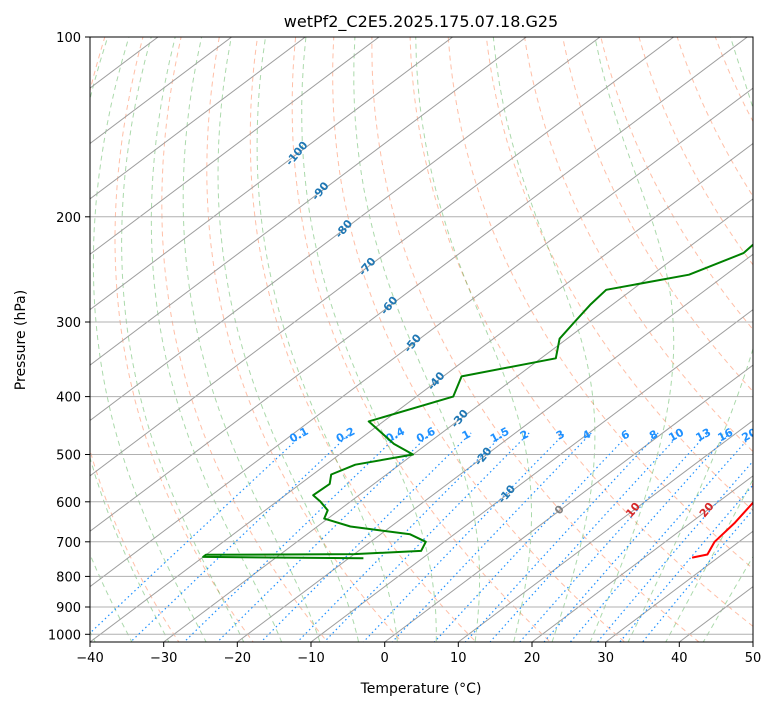 Image resolution: width=775 pixels, height=708 pixels. I want to click on x-axis-label: Temperature (°C), so click(421, 689).